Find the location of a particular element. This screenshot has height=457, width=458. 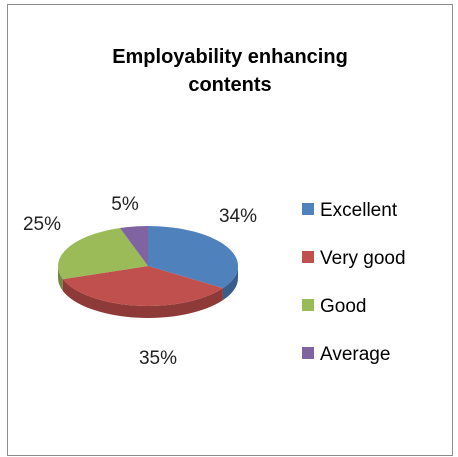

pie-slice-average is located at coordinates (133, 246).